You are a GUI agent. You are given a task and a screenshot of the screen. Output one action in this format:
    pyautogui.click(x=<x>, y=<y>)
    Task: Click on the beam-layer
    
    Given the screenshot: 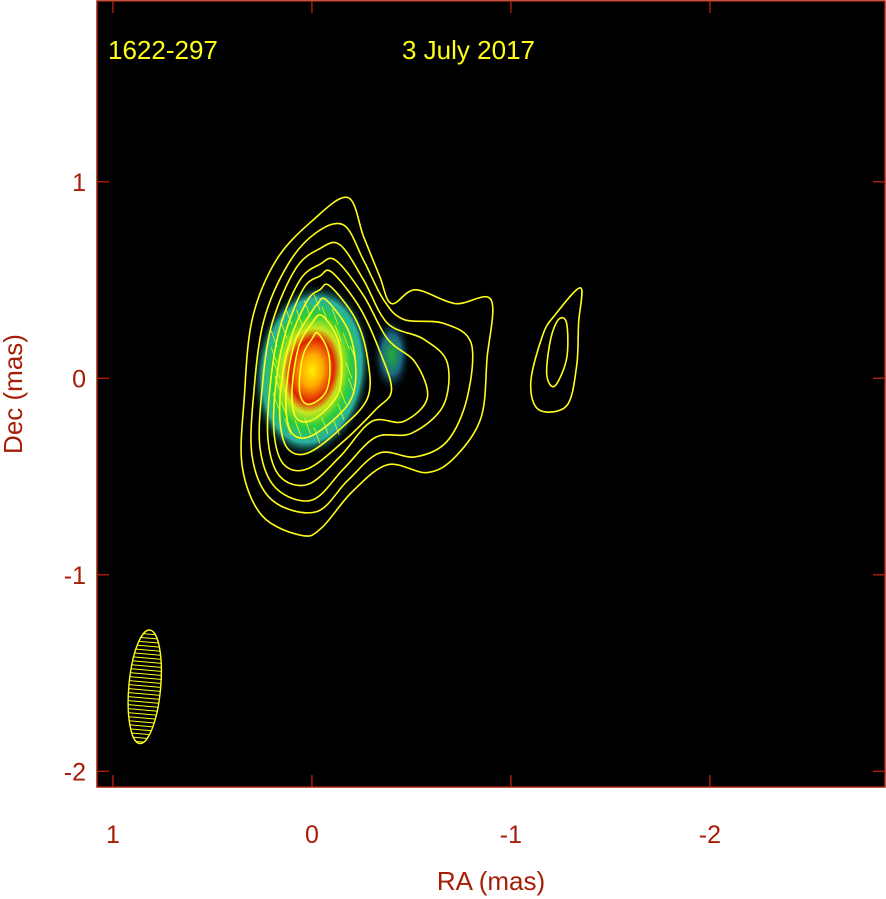 What is the action you would take?
    pyautogui.click(x=145, y=687)
    